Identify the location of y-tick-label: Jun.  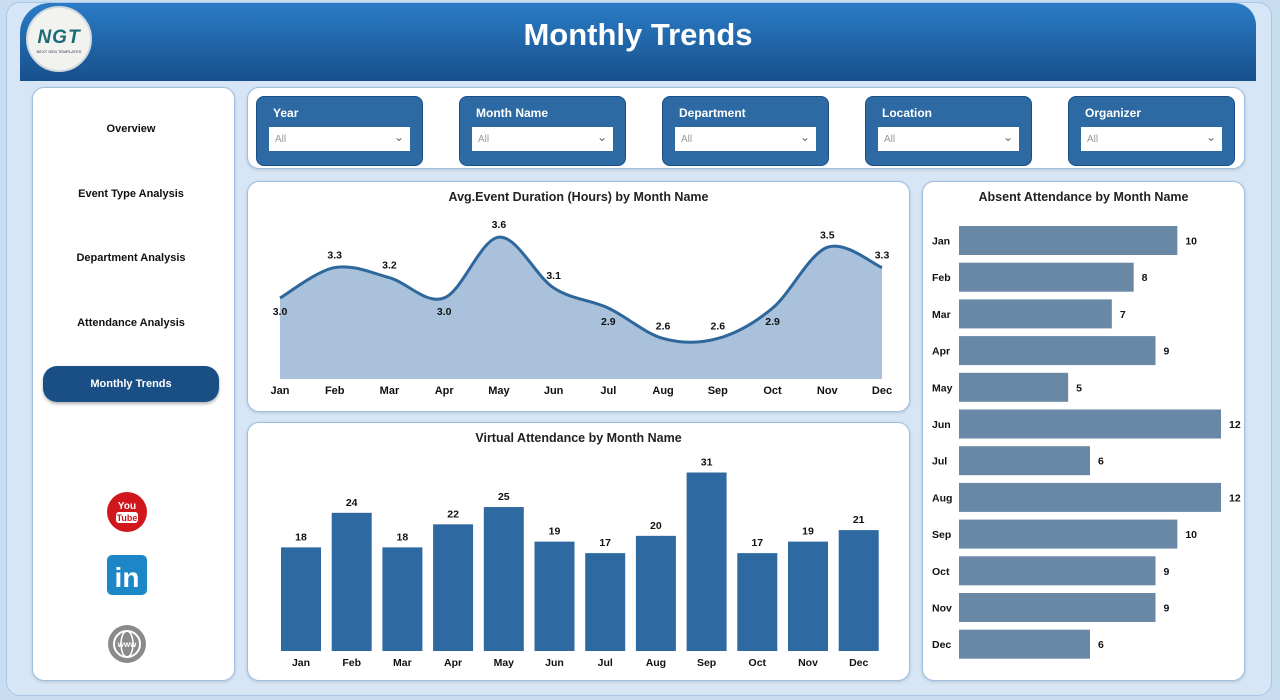
(941, 425).